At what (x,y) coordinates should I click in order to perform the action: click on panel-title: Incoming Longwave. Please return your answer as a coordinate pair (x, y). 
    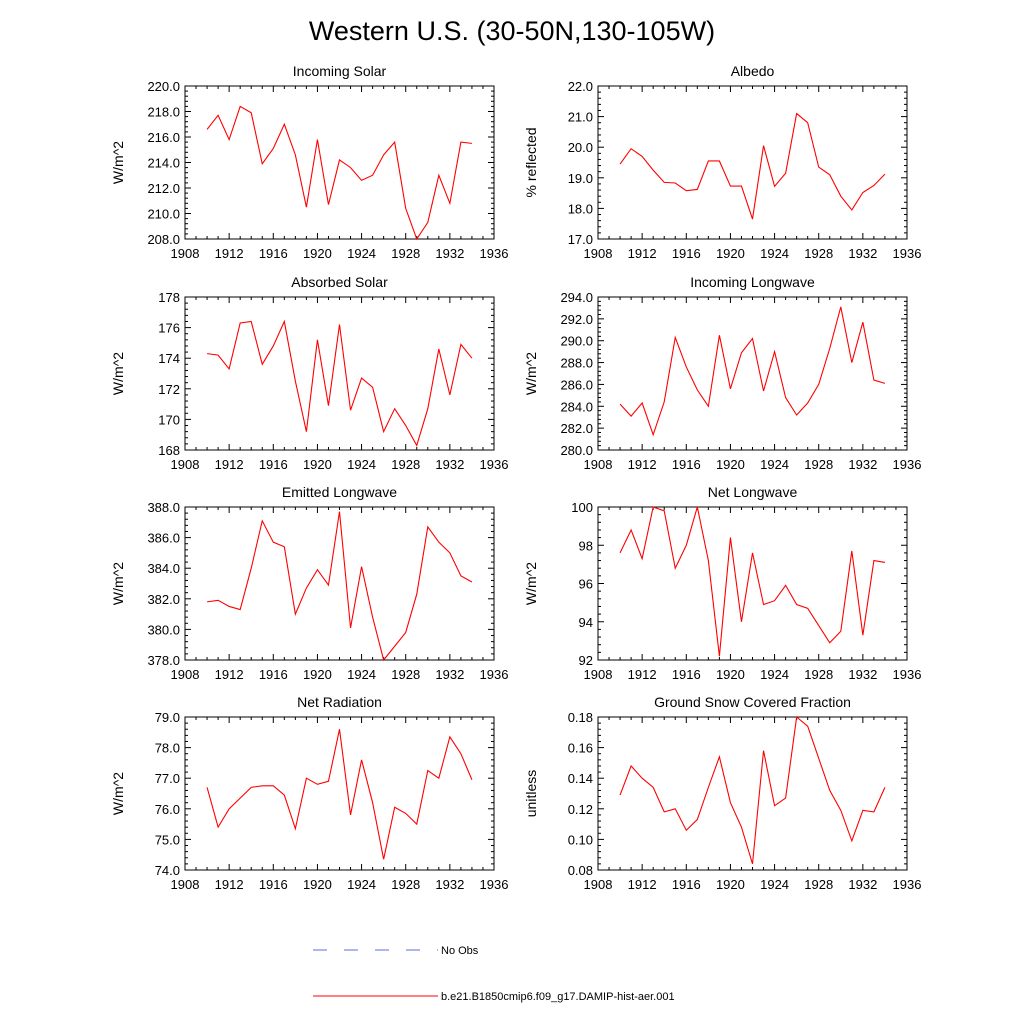
    Looking at the image, I should click on (752, 282).